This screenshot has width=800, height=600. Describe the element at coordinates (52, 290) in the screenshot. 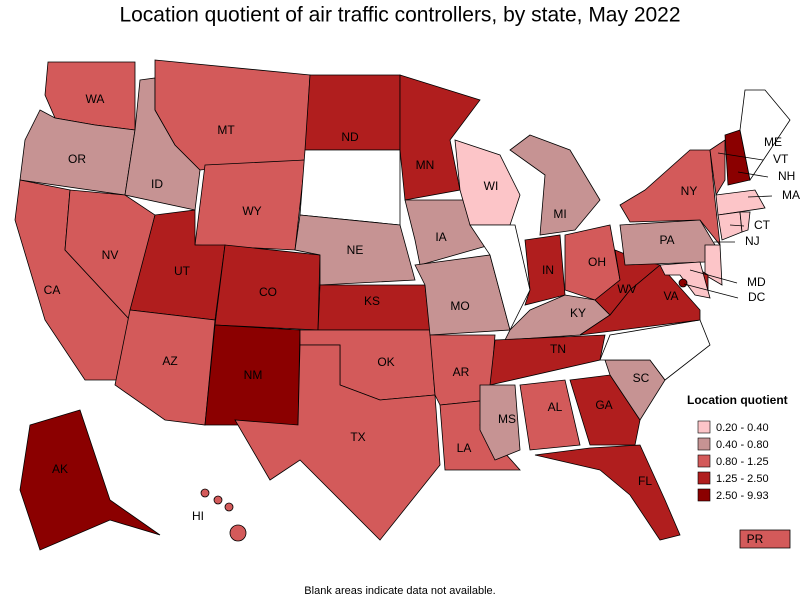

I see `state-label: CA` at that location.